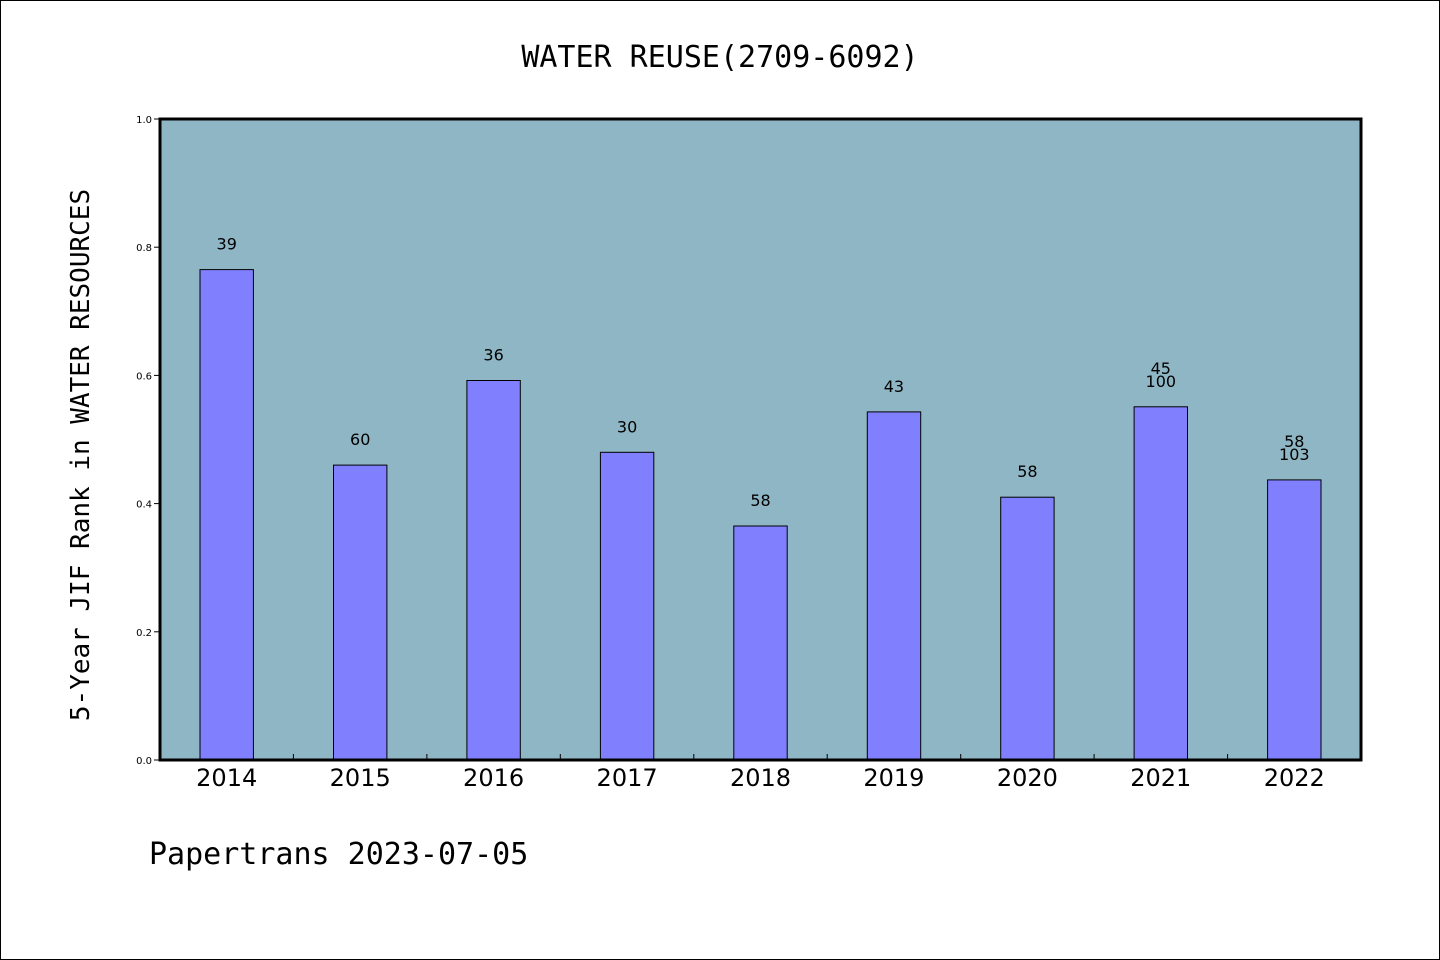  What do you see at coordinates (1294, 454) in the screenshot?
I see `bar-label-2022-1: 103` at bounding box center [1294, 454].